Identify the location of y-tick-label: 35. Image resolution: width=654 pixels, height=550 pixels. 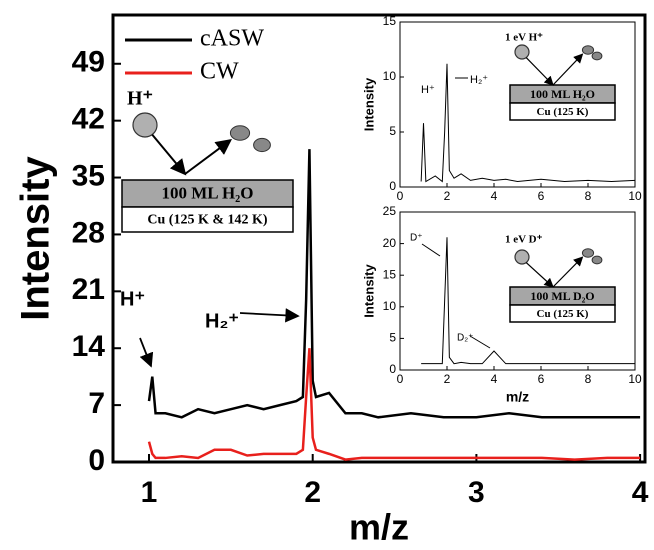
(88, 175).